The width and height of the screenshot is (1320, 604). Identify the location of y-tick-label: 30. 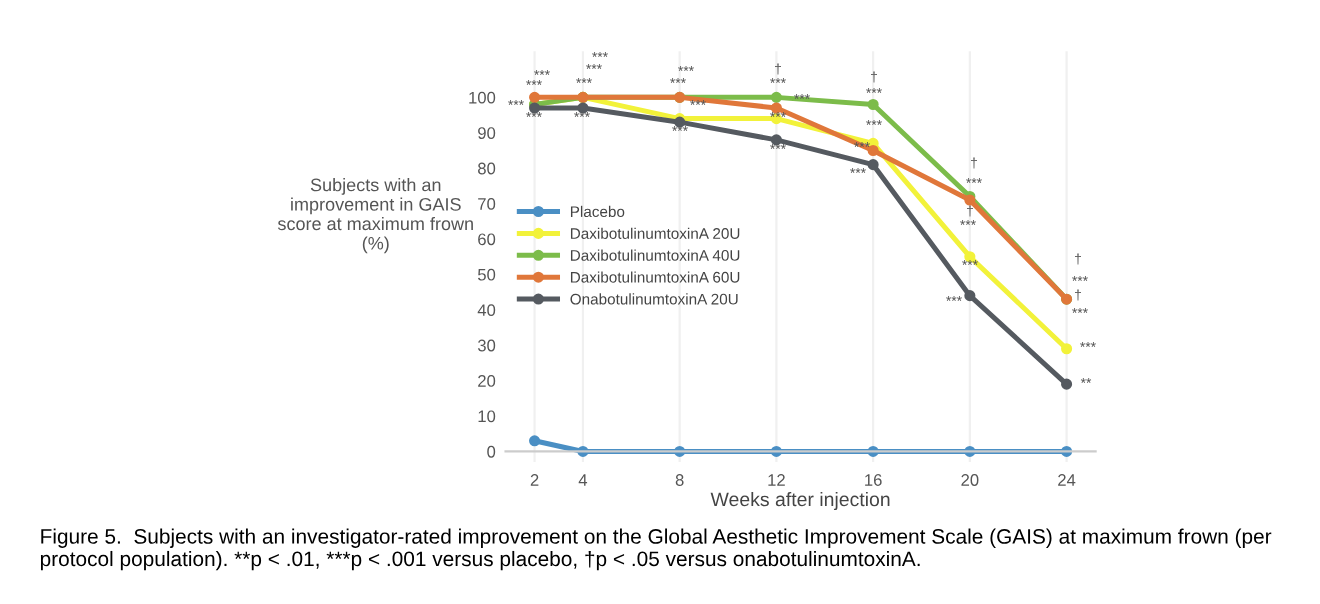
(486, 345).